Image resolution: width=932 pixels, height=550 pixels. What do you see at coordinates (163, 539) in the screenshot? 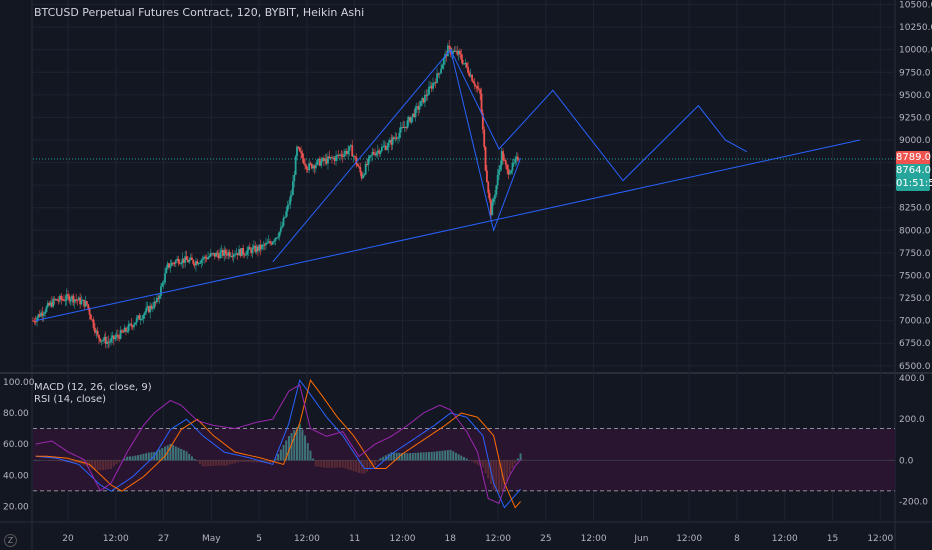
I see `time-tick-label: 27` at bounding box center [163, 539].